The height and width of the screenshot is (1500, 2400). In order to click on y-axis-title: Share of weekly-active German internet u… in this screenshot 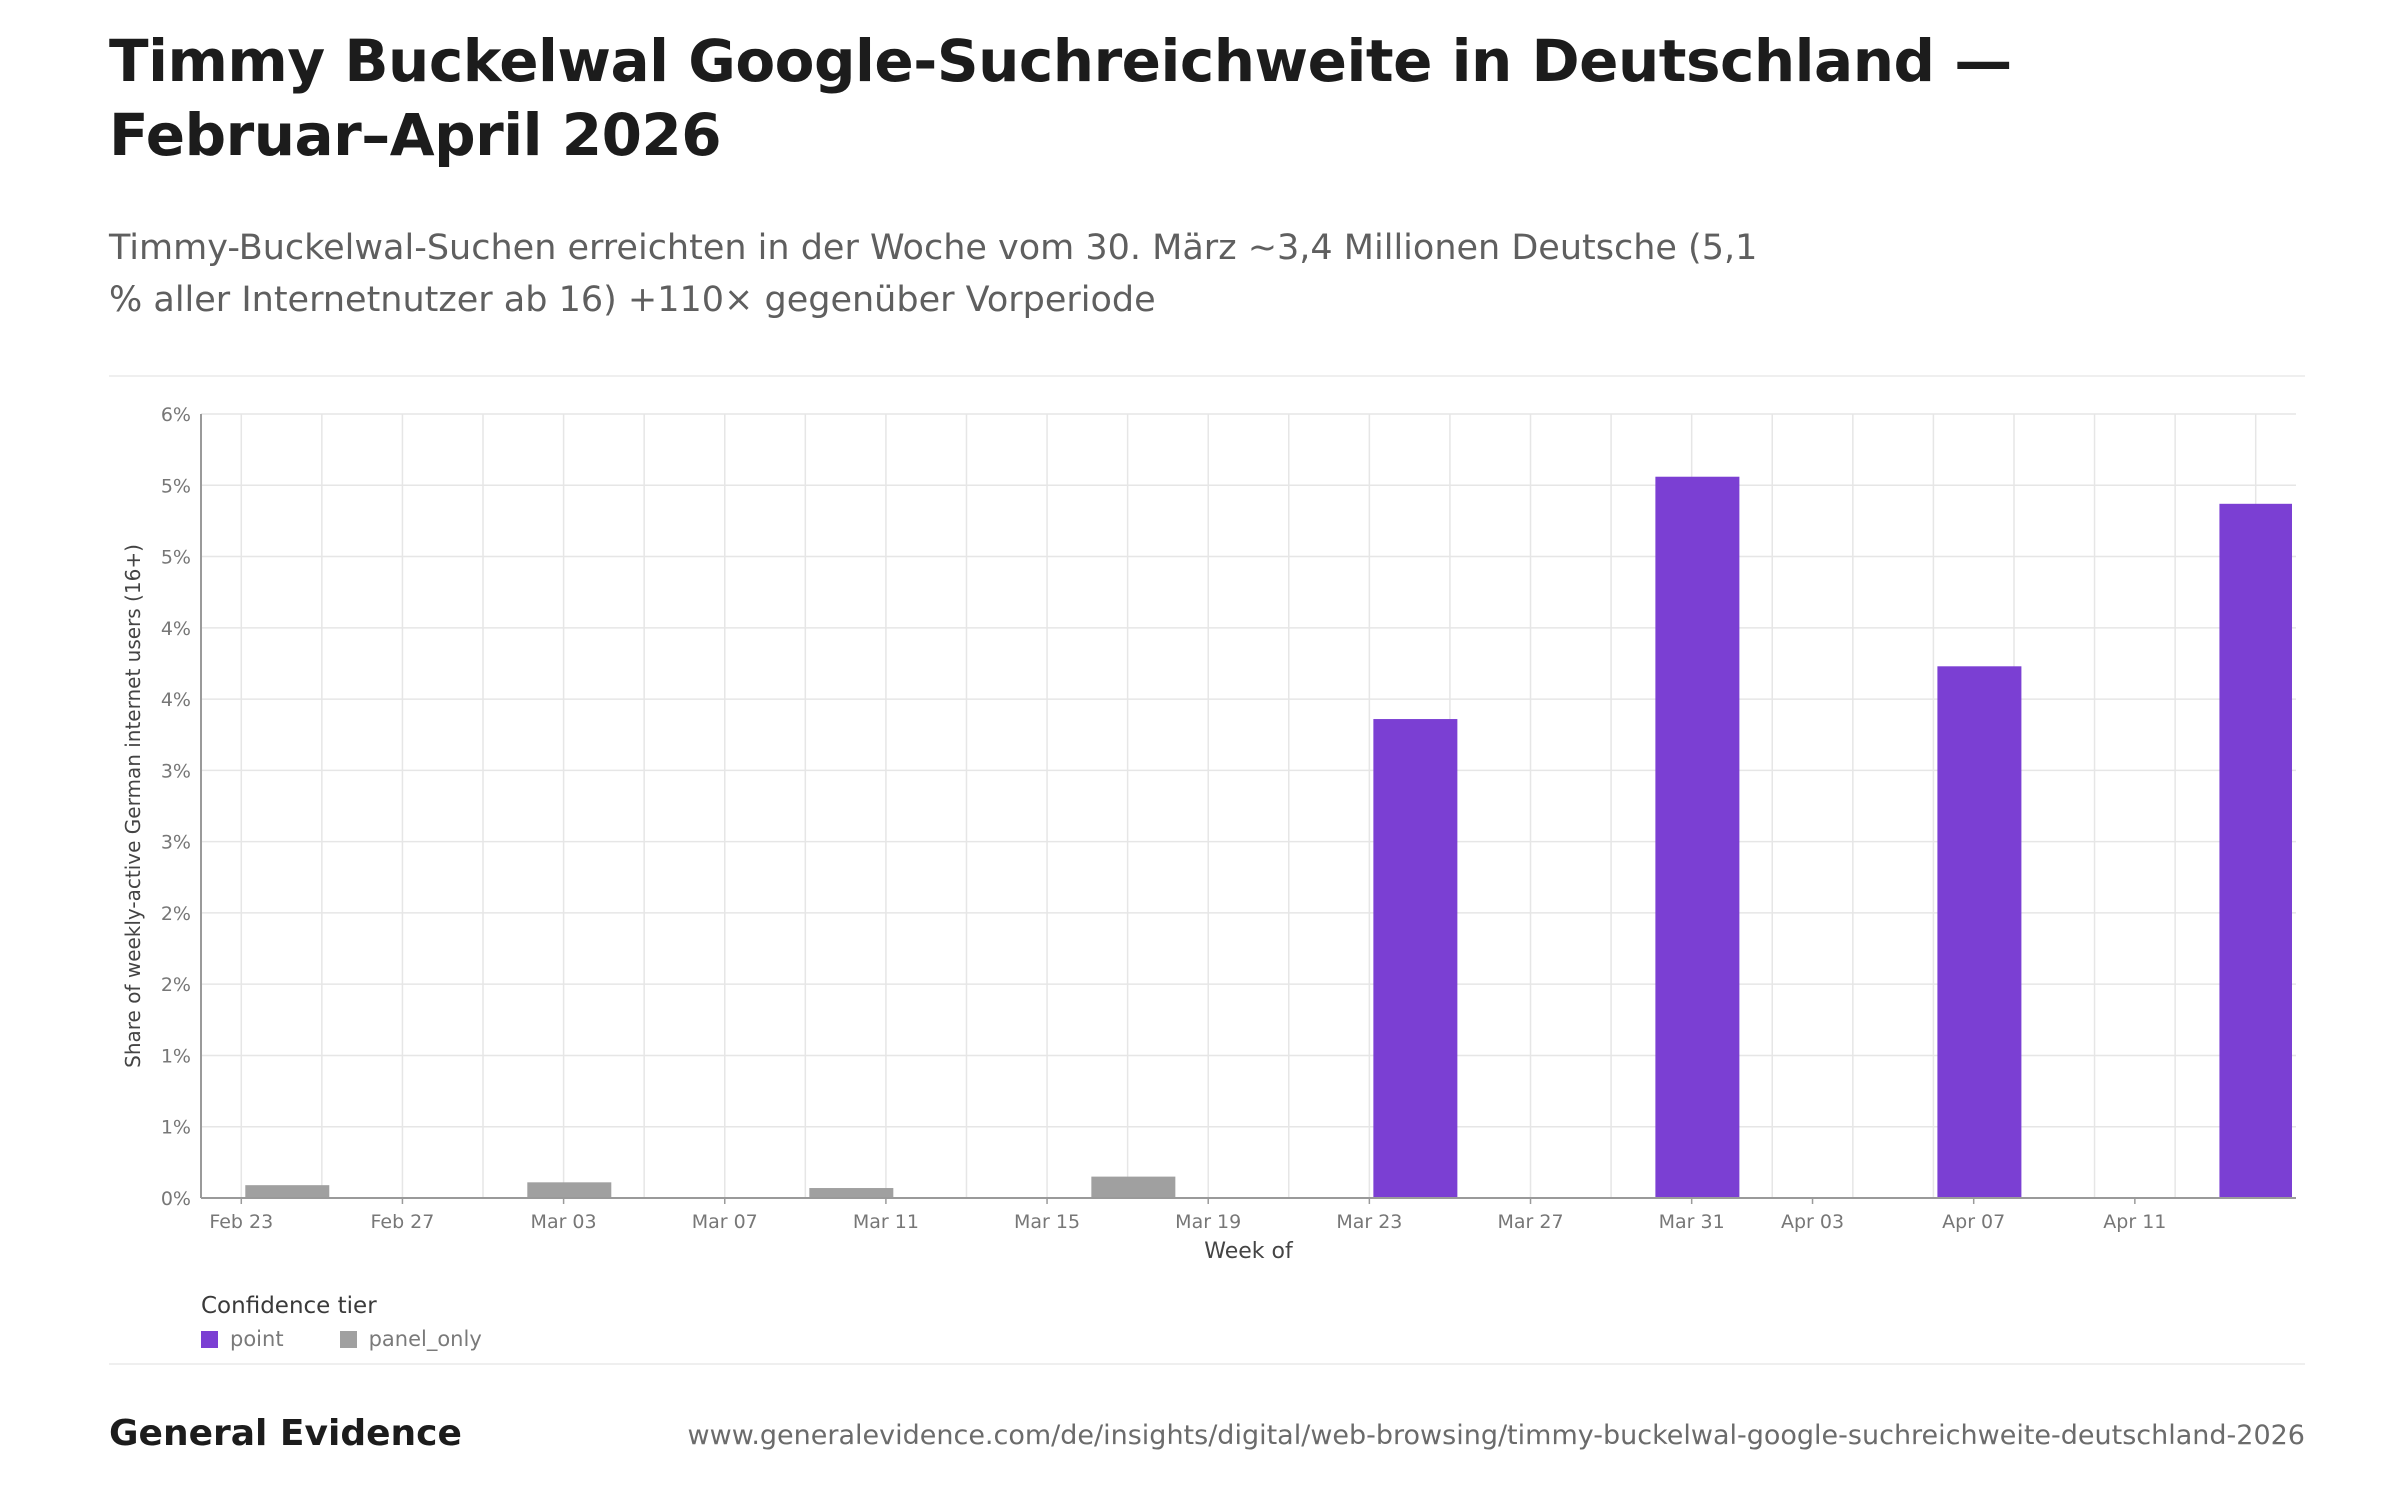, I will do `click(133, 806)`.